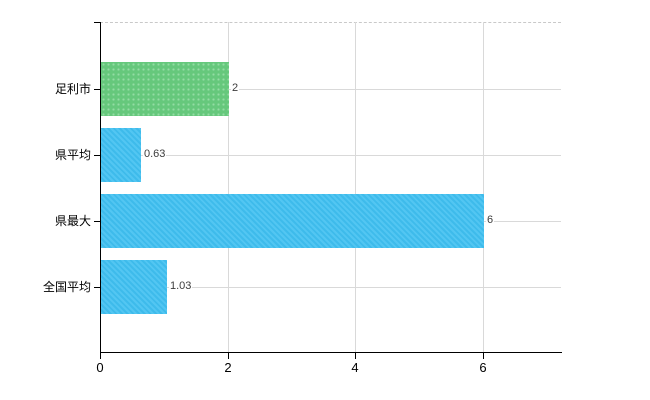  Describe the element at coordinates (72, 221) in the screenshot. I see `category-label: 県最大` at that location.